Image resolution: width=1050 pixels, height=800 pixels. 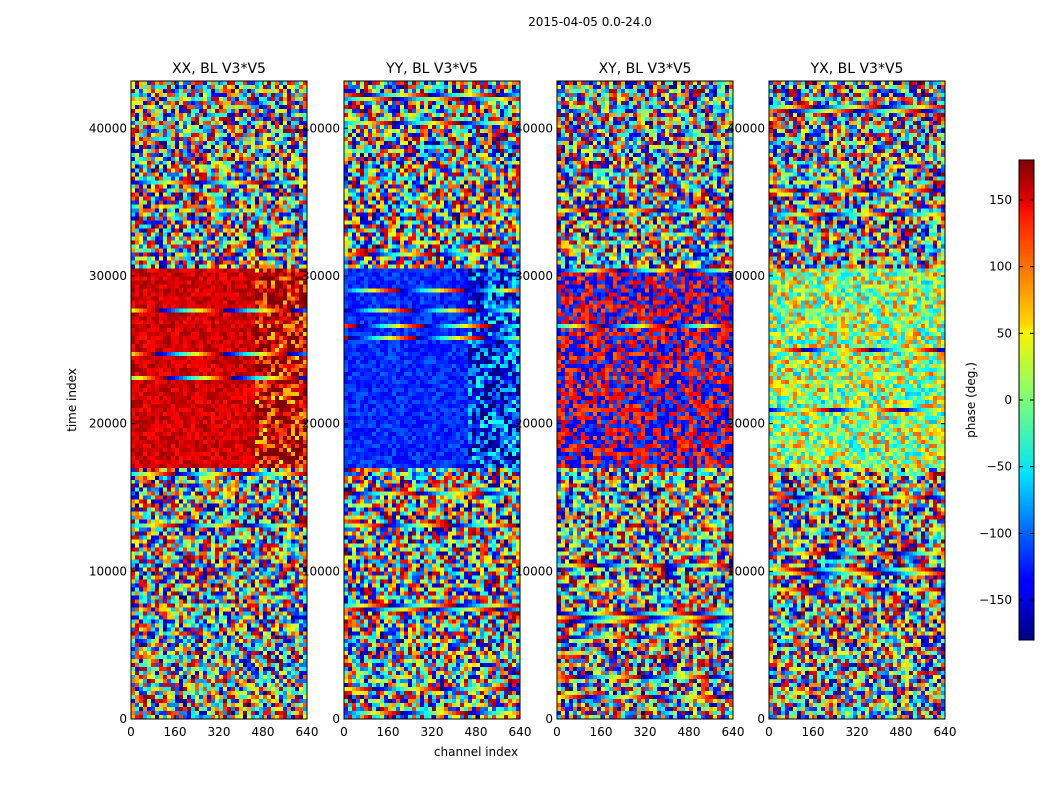 I want to click on colorbar-tick-label: 100, so click(x=1000, y=267).